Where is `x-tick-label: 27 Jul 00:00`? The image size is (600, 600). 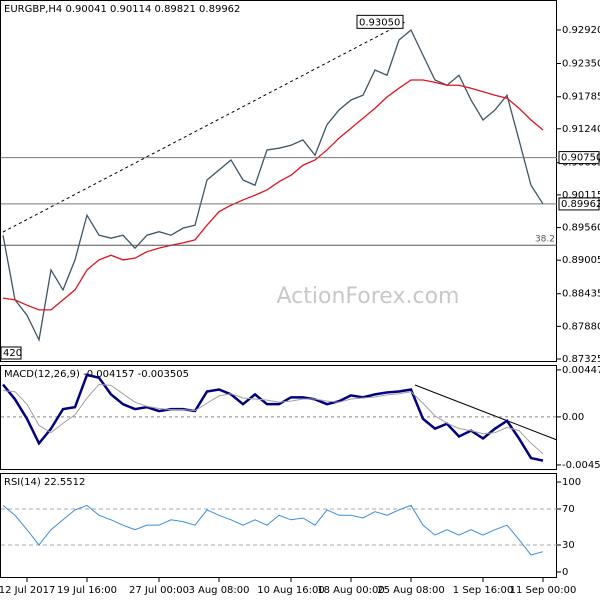
x-tick-label: 27 Jul 00:00 is located at coordinates (159, 590).